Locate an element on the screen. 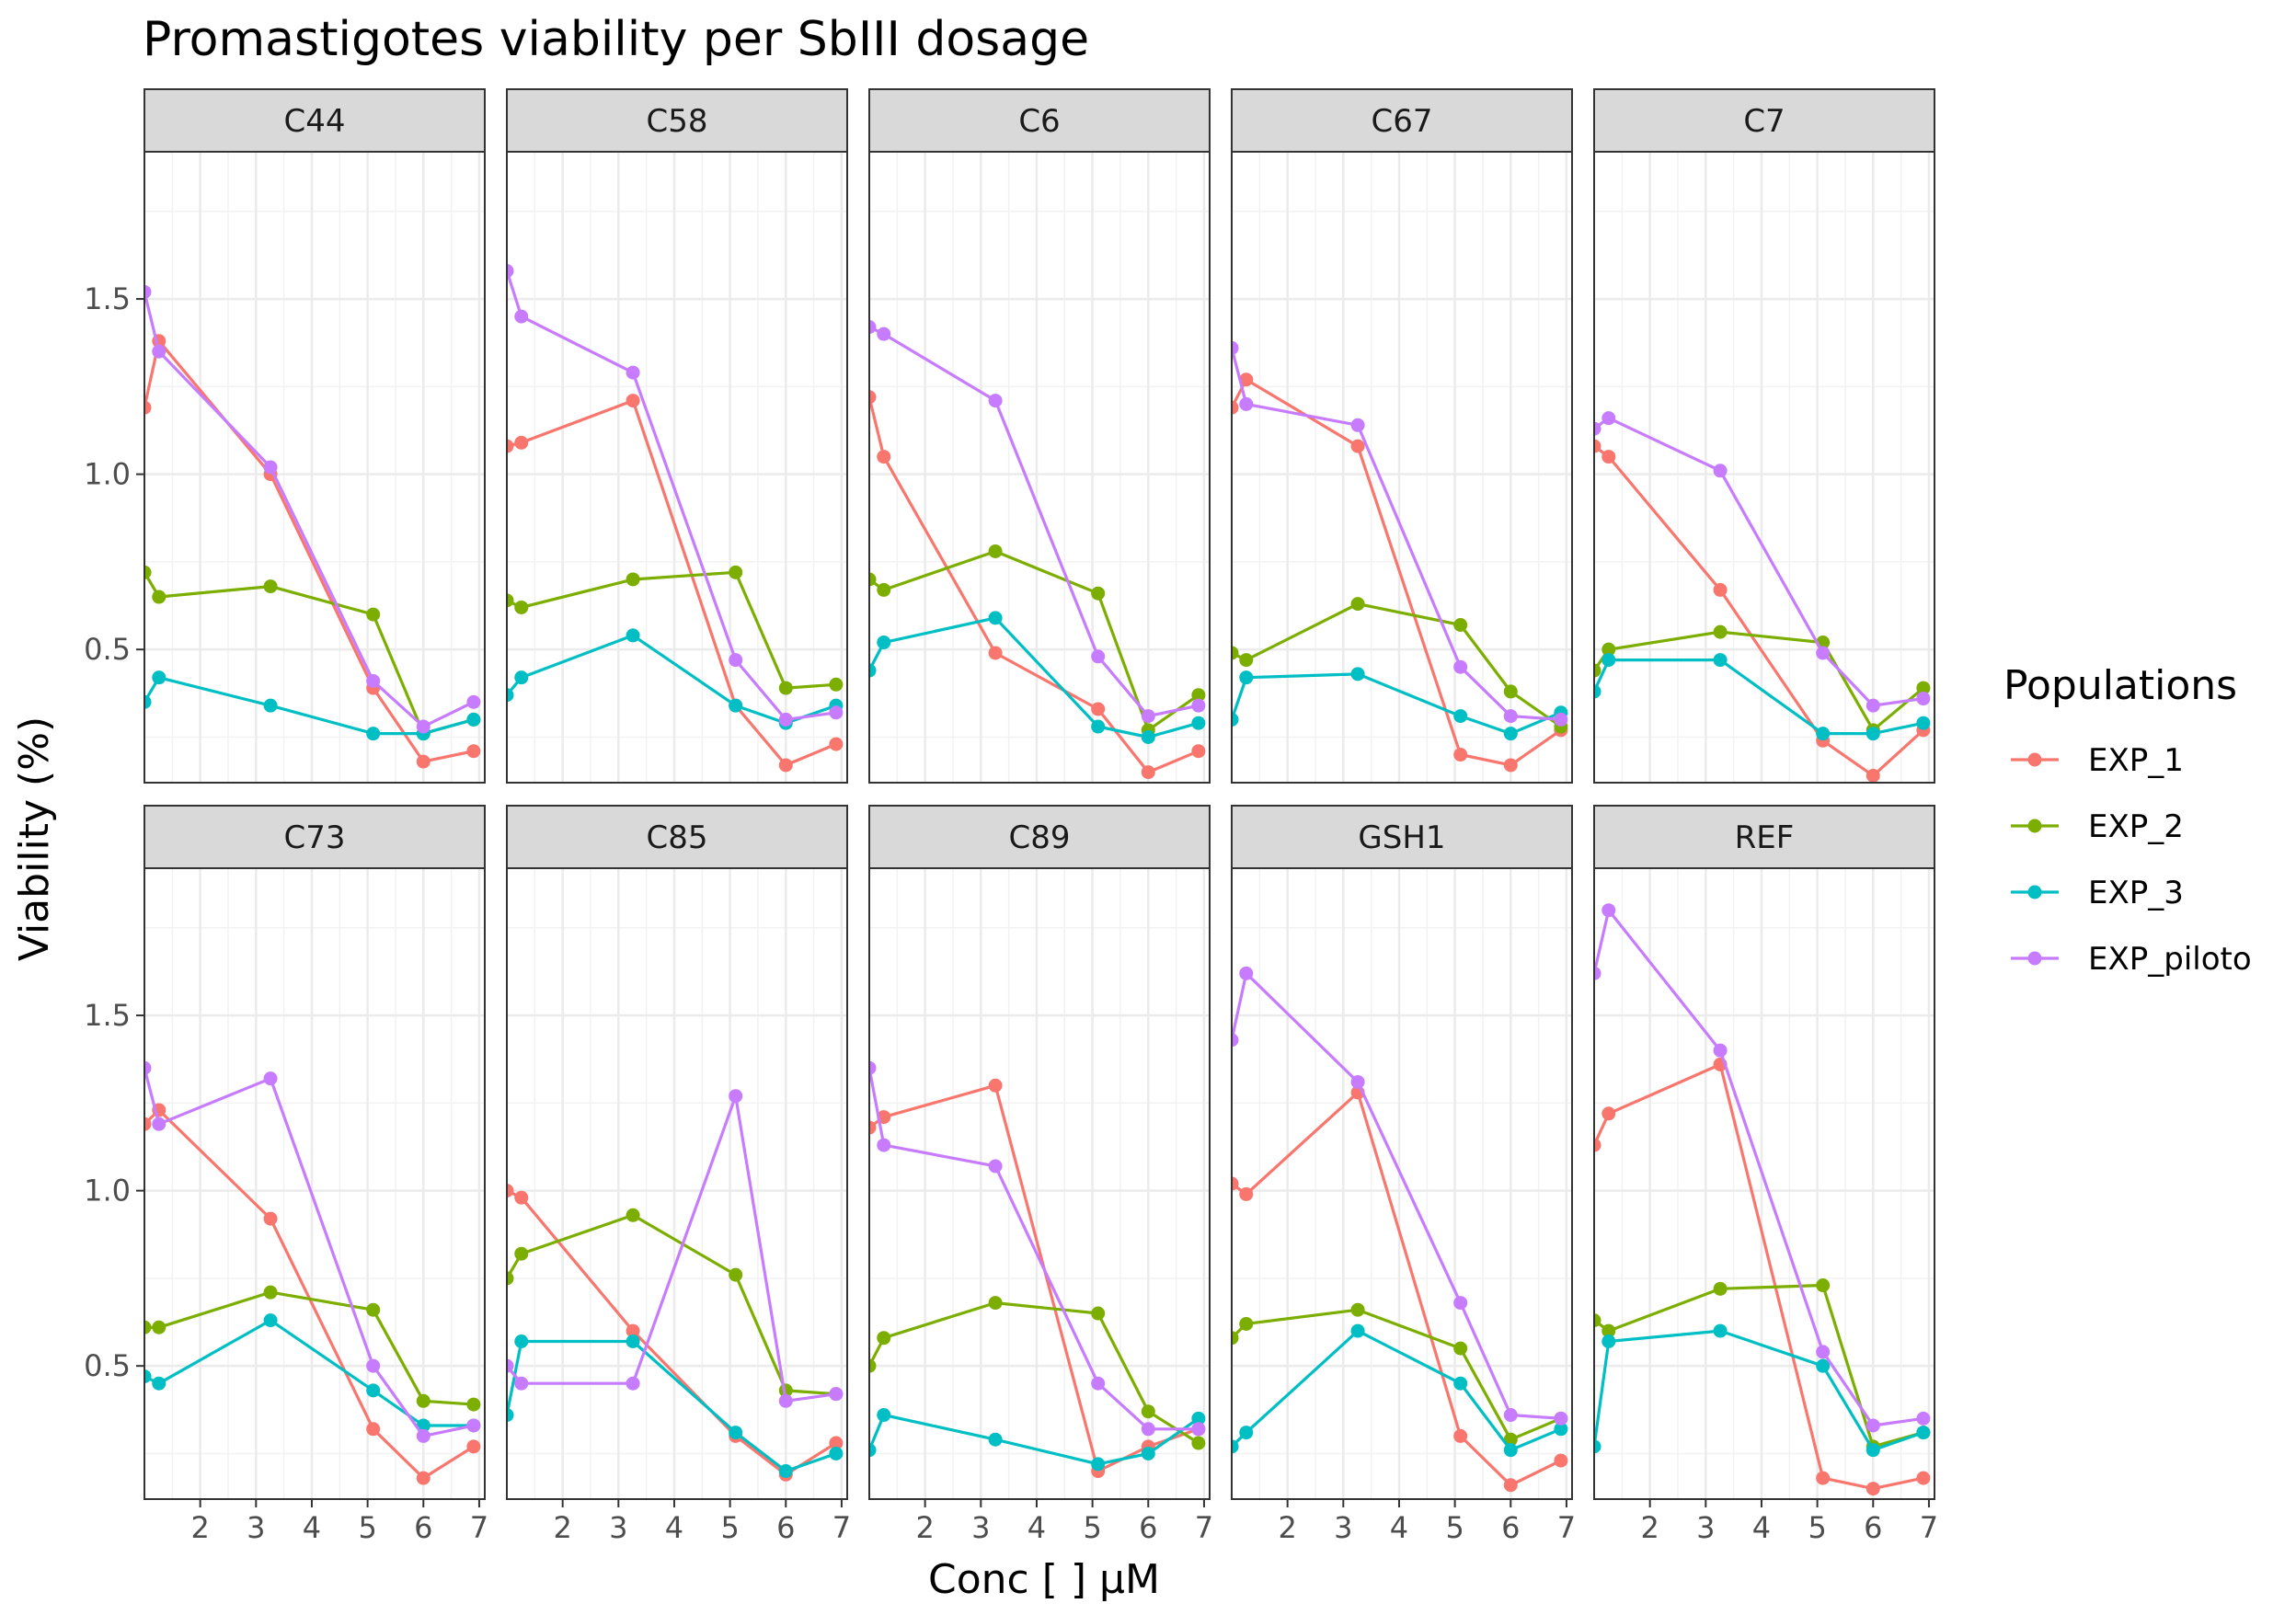  facet-panel: C89 2 3 4 5 6 7 is located at coordinates (1040, 1175).